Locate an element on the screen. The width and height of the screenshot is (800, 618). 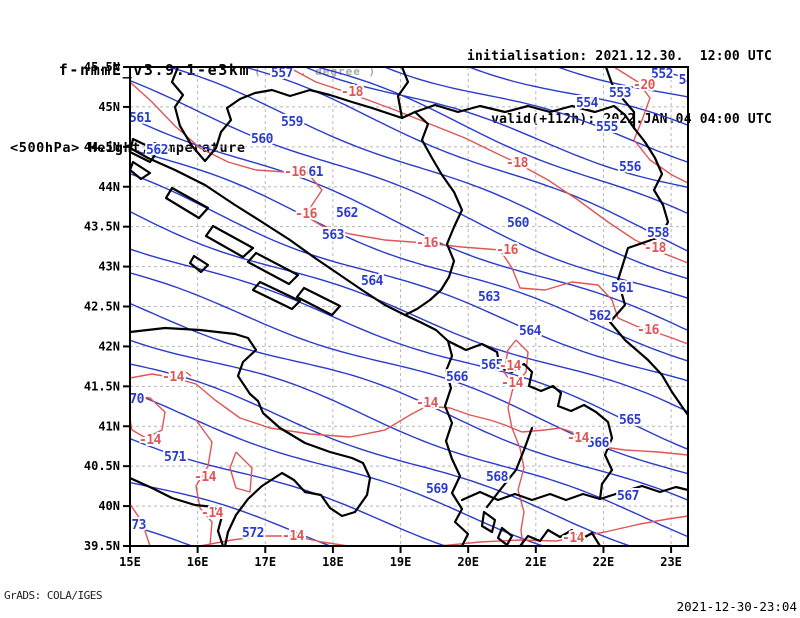
svg-text: 559 is located at coordinates (292, 122).